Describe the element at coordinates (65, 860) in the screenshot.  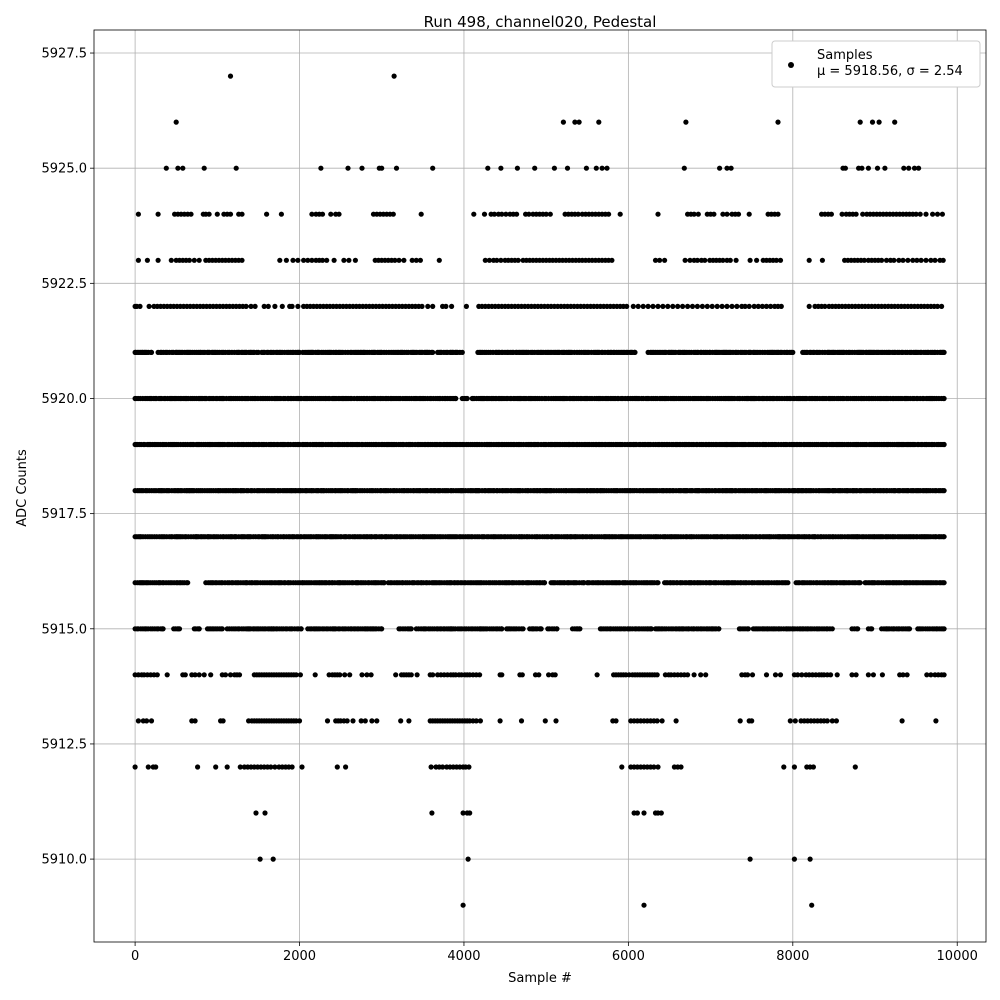
I see `y-tick-label: 5910.0` at that location.